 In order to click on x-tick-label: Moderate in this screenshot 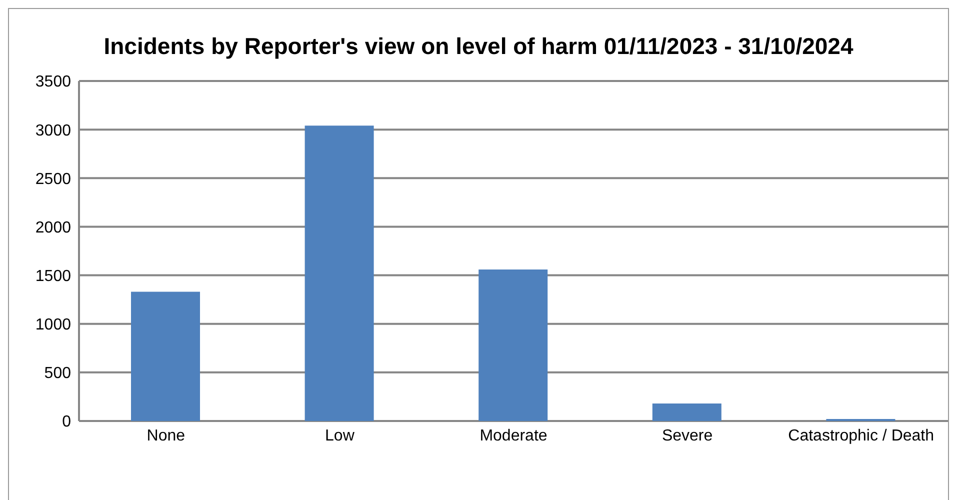, I will do `click(514, 435)`.